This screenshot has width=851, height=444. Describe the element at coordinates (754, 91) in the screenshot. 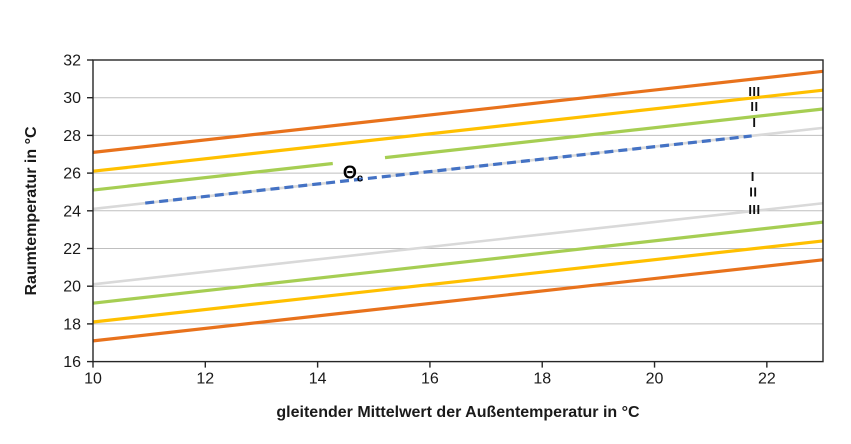

I see `category-marker-upper-III: III` at that location.